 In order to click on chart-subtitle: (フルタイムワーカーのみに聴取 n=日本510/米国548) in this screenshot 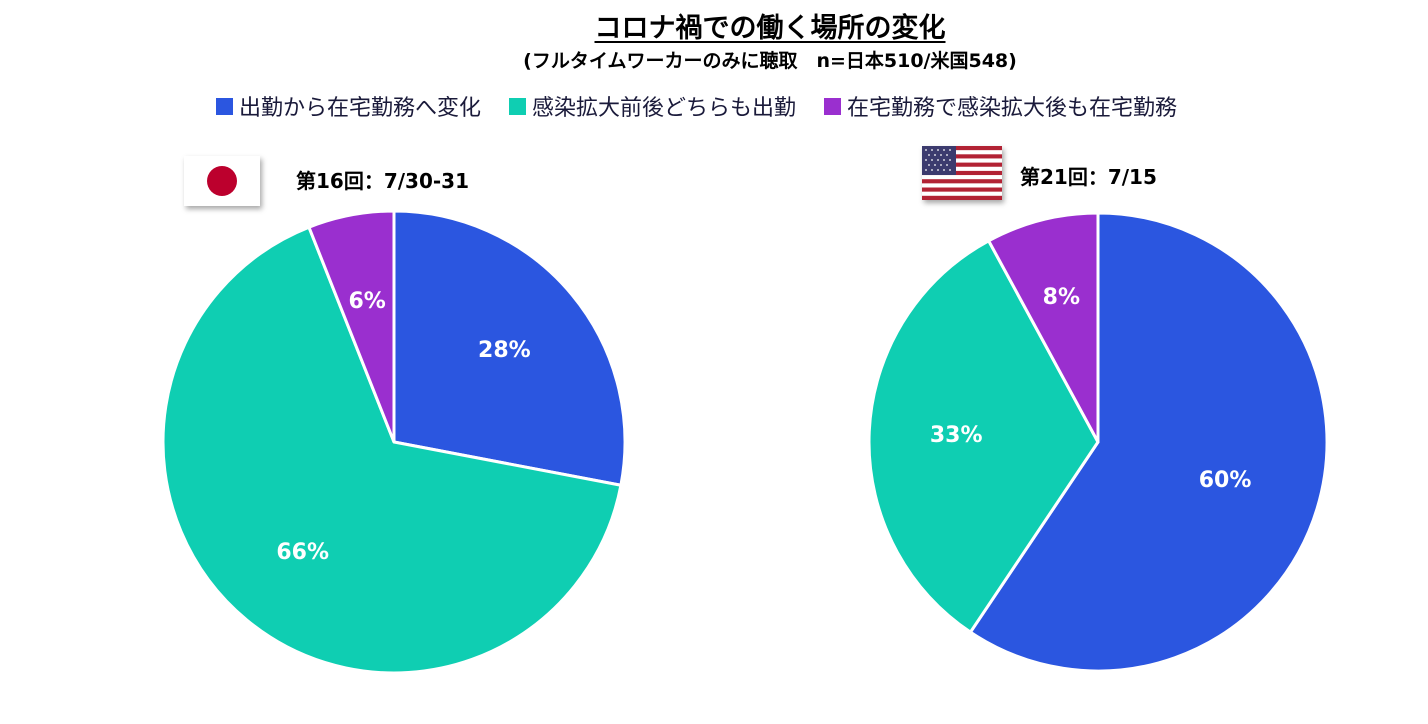, I will do `click(770, 61)`.